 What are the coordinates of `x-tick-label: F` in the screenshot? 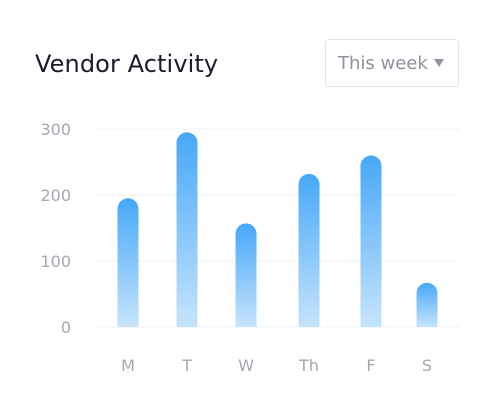 It's located at (370, 365).